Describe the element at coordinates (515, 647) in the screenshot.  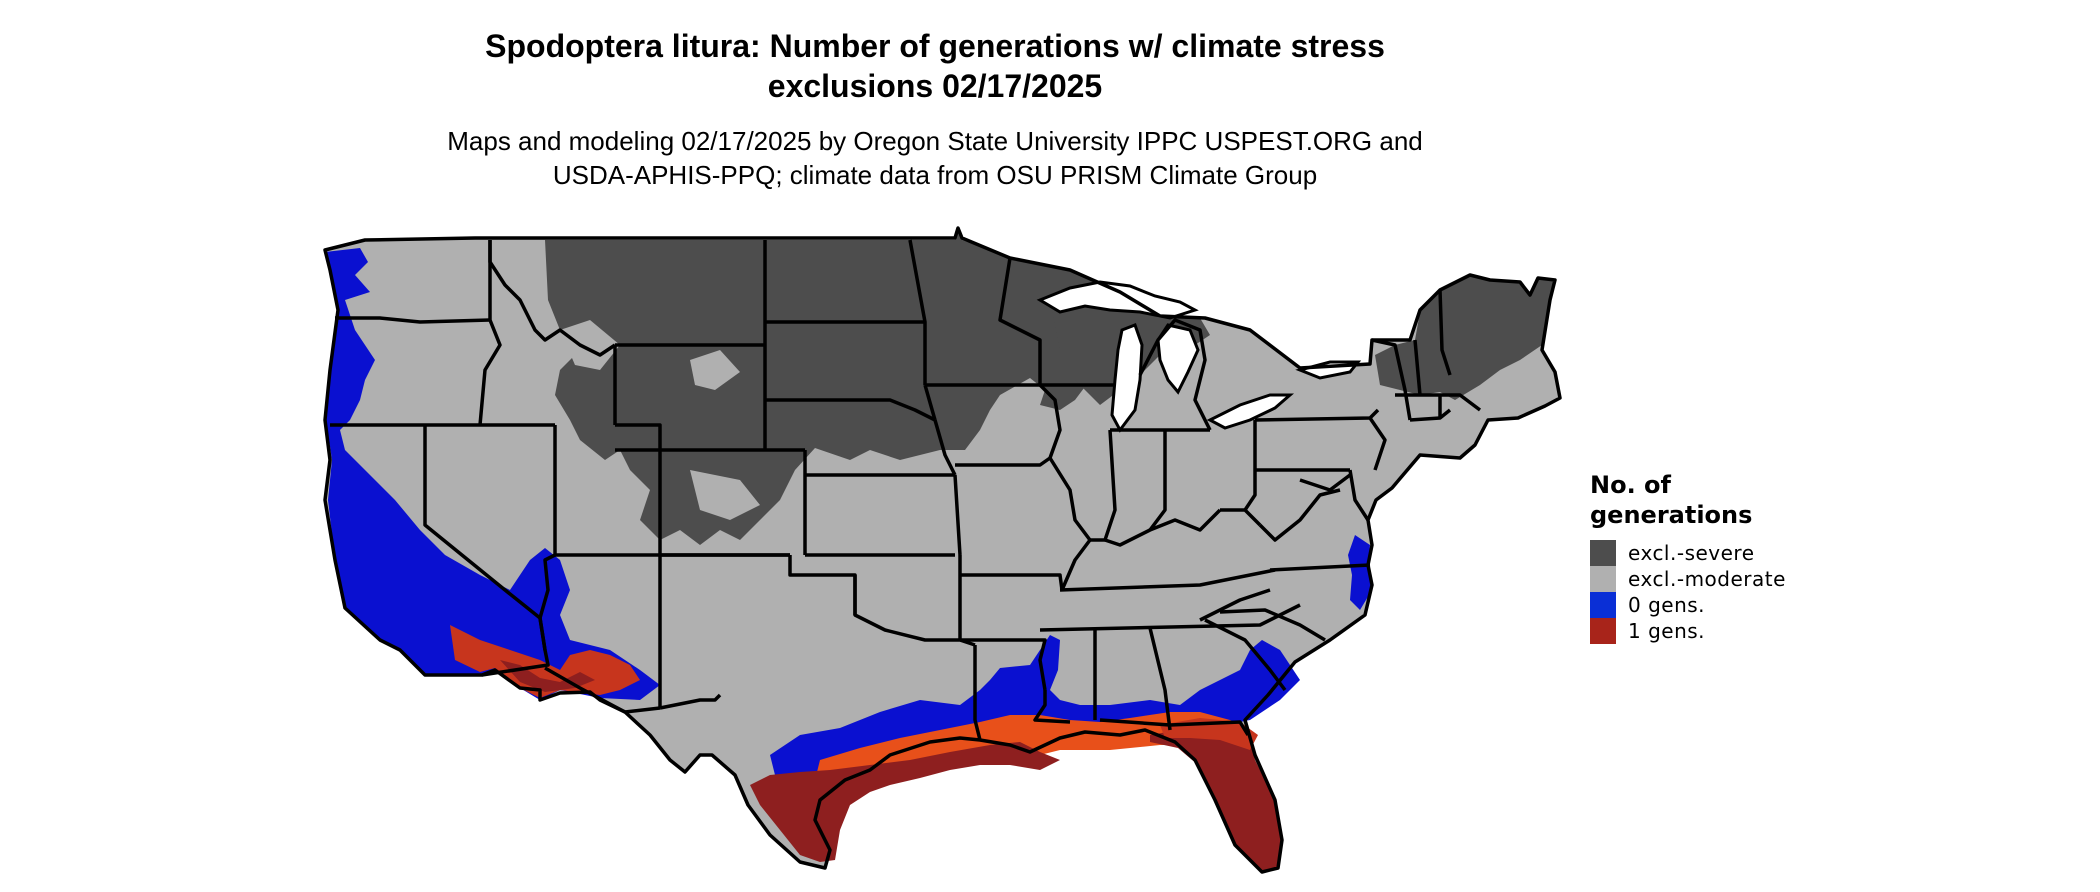
I see `border-ca-az` at that location.